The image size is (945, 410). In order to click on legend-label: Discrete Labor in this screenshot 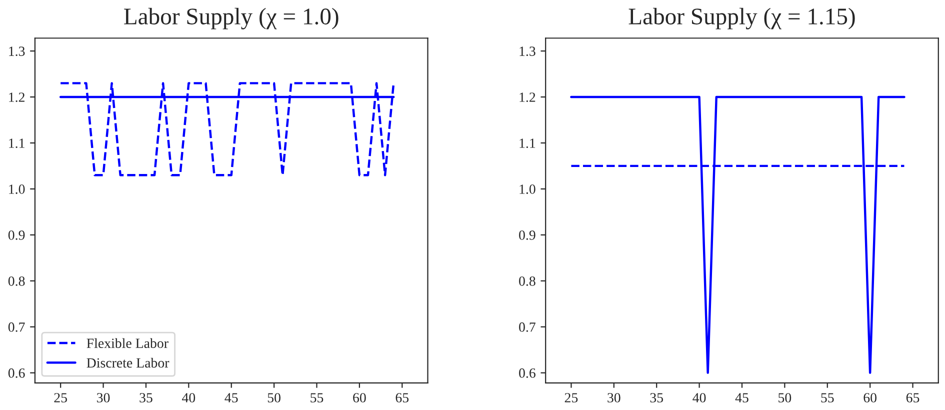, I will do `click(128, 363)`.